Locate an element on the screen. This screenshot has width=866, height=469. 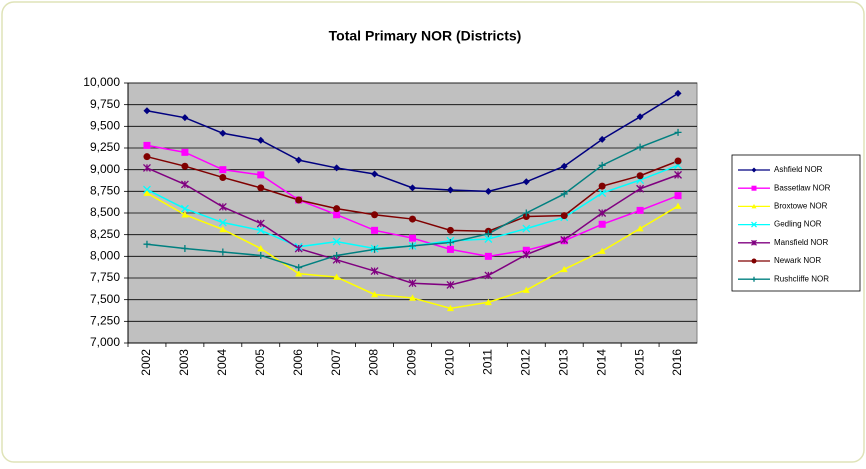
x-tick-label: 2007 is located at coordinates (336, 362).